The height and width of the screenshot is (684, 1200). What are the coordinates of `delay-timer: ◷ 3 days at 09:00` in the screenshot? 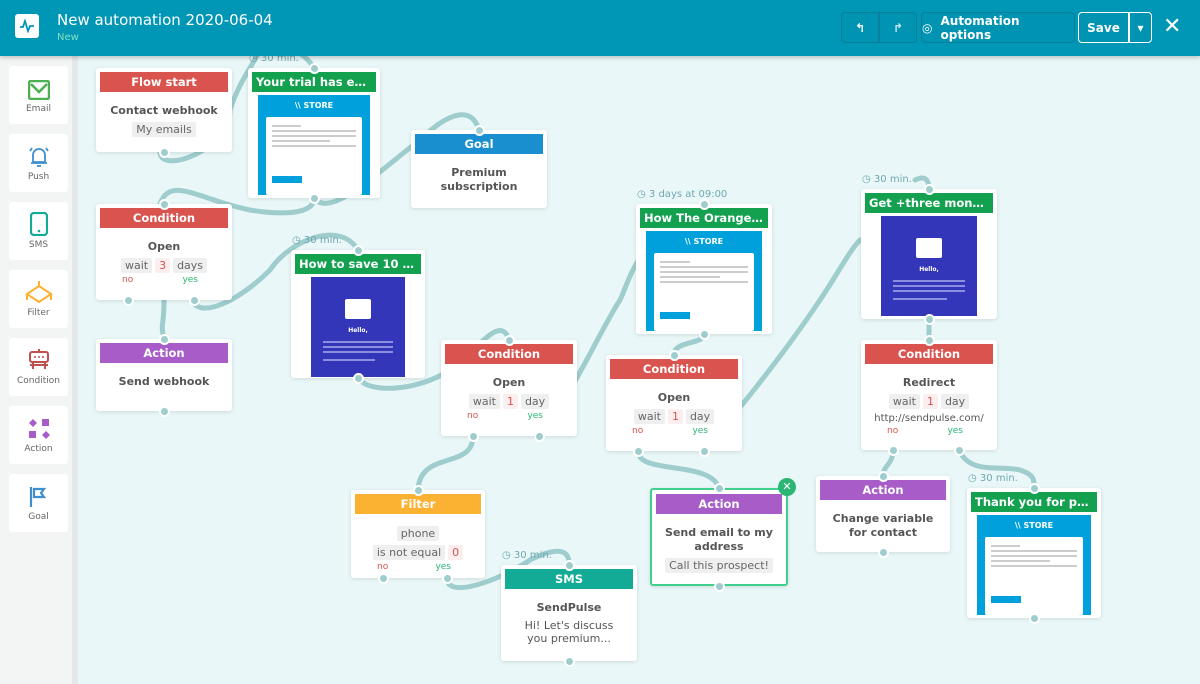 It's located at (682, 194).